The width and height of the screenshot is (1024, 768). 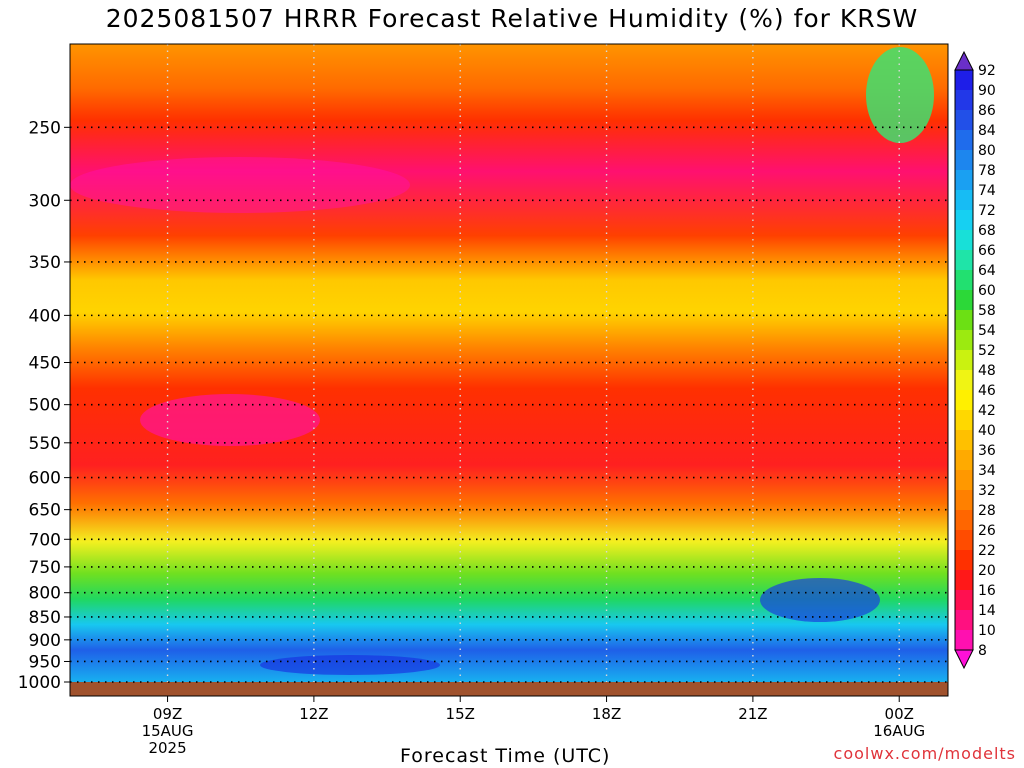 What do you see at coordinates (987, 331) in the screenshot?
I see `colorbar-label: 54` at bounding box center [987, 331].